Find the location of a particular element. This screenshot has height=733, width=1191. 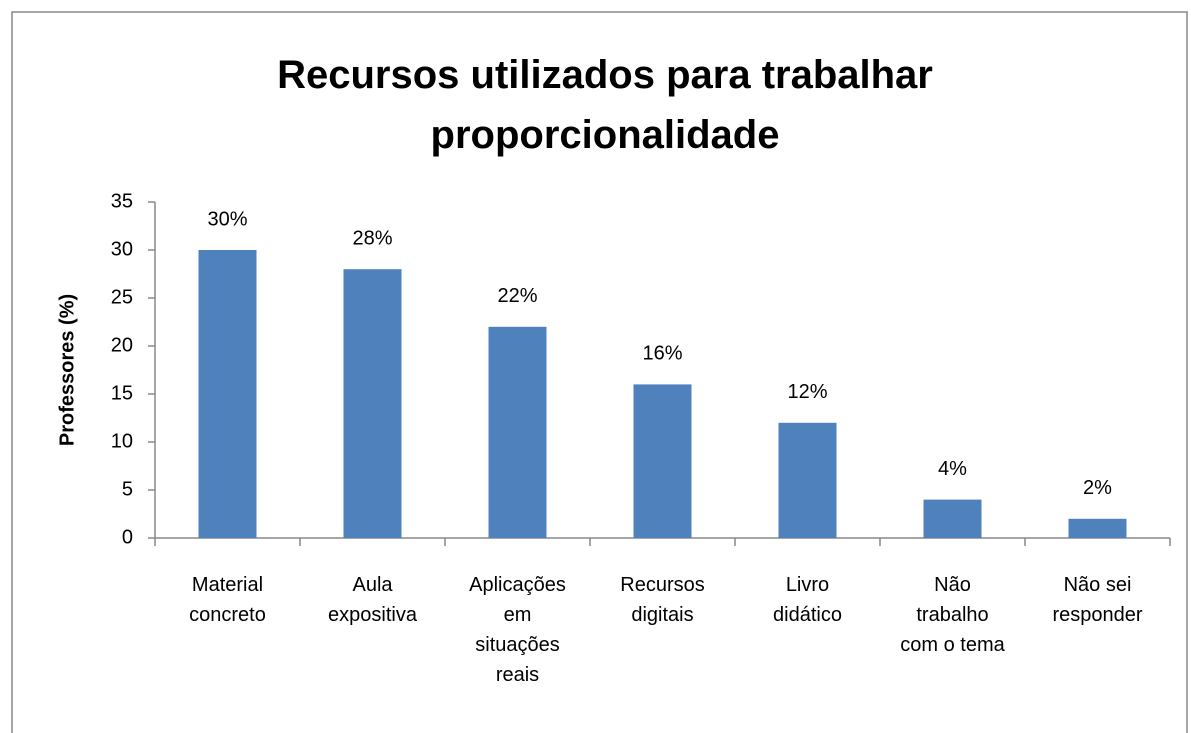

y-tick-label: 20 is located at coordinates (122, 345).